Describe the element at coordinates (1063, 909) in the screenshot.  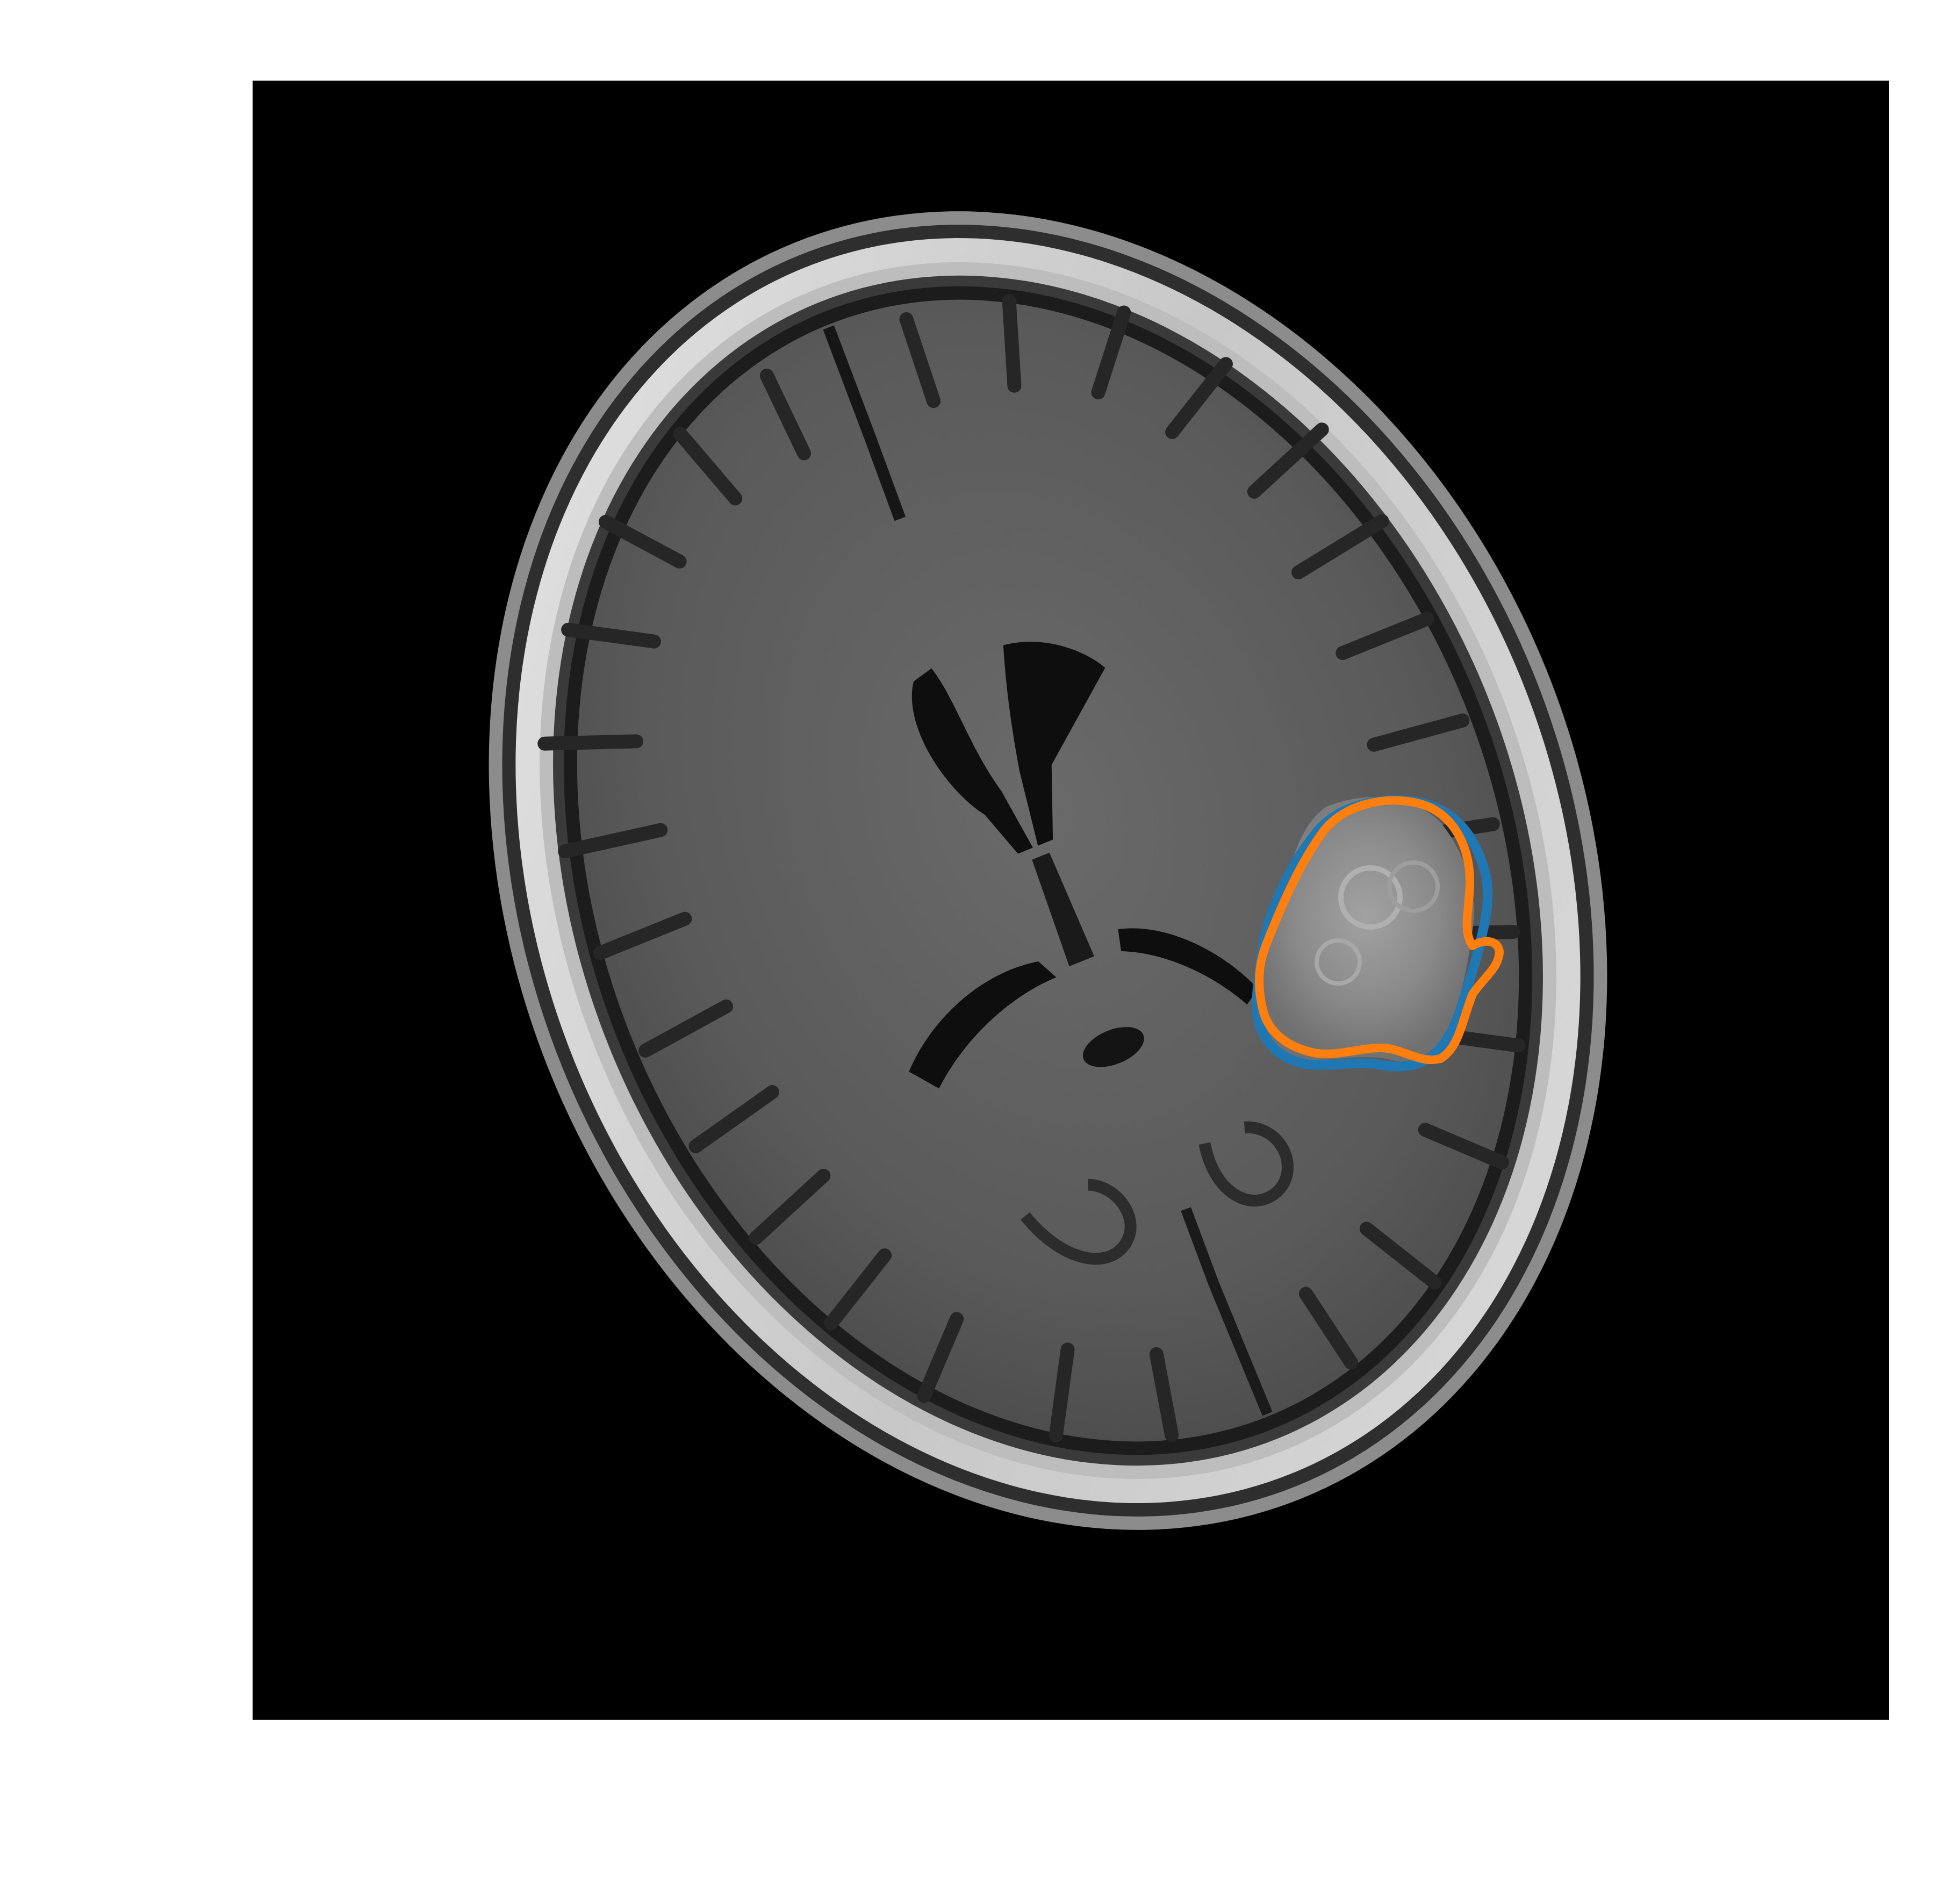
I see `third-ventricle` at that location.